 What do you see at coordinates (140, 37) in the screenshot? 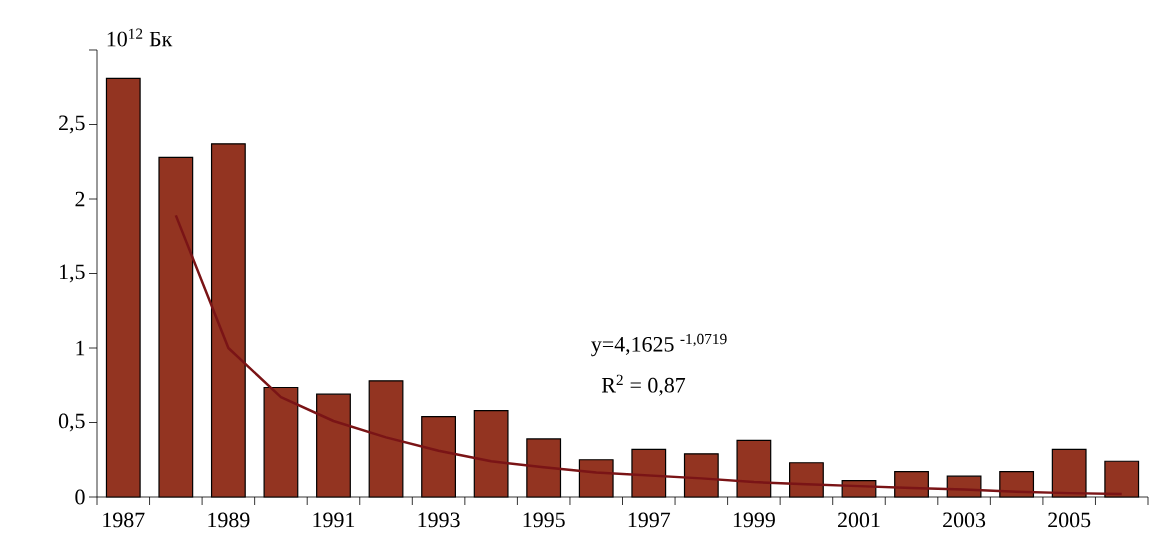
I see `y-axis-title: 10$^{12}$ Бк` at bounding box center [140, 37].